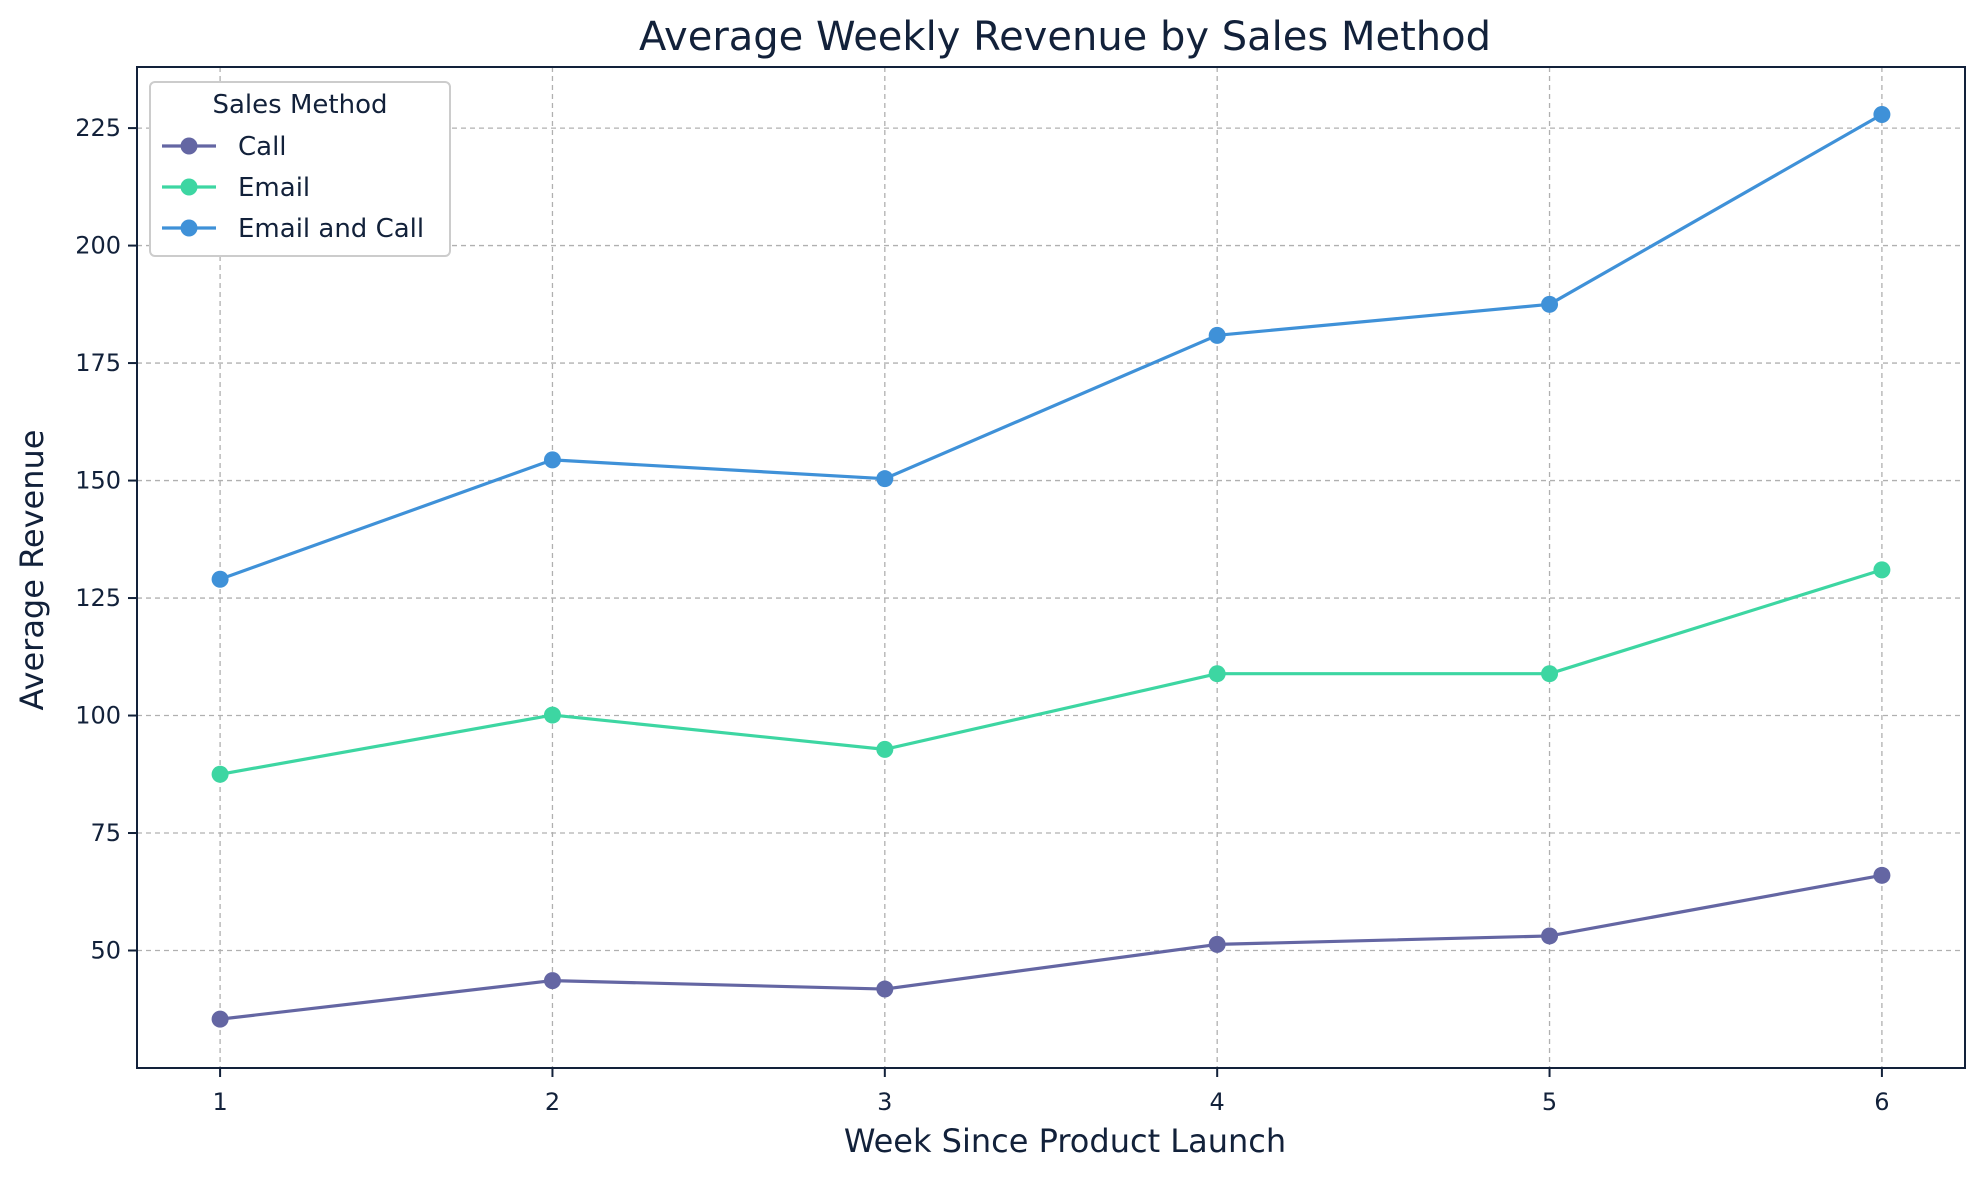 The image size is (1982, 1178). What do you see at coordinates (1881, 1102) in the screenshot?
I see `x-tick-label: 6` at bounding box center [1881, 1102].